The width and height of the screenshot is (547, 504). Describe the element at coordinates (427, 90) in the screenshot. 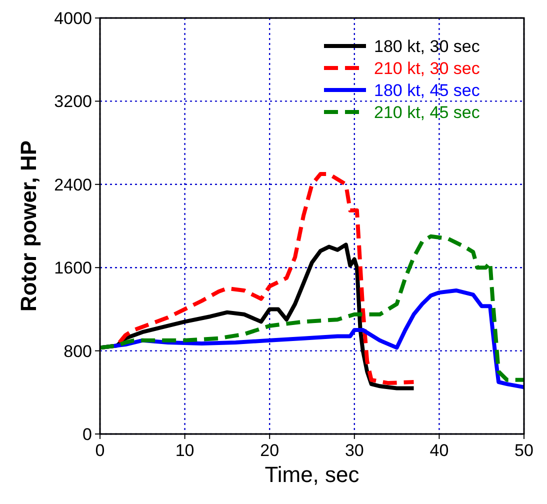

I see `legend-label: 180 kt, 45 sec` at that location.